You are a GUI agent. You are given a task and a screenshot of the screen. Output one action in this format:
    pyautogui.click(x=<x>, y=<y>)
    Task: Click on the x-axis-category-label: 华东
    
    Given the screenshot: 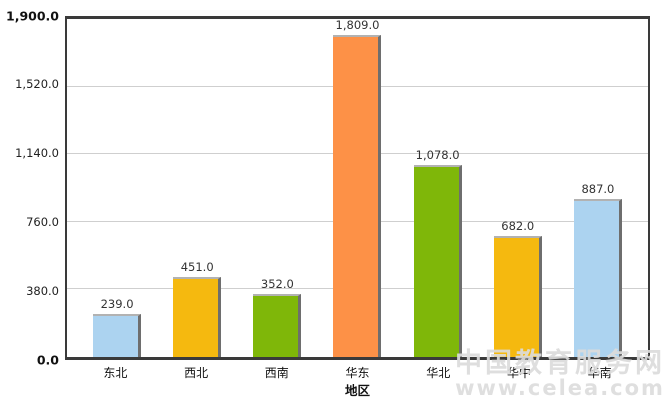 What is the action you would take?
    pyautogui.click(x=357, y=373)
    